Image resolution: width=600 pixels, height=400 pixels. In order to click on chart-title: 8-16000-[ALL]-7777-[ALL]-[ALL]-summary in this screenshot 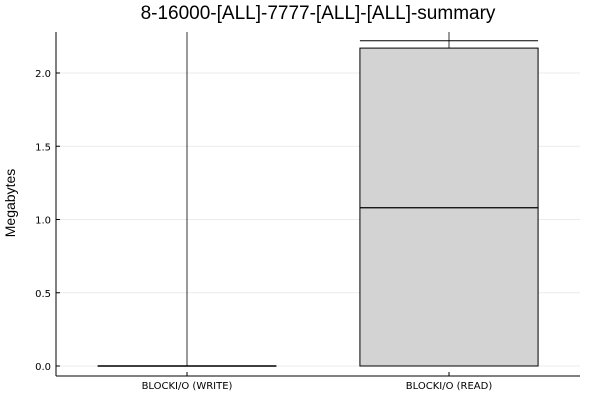, I will do `click(318, 13)`.